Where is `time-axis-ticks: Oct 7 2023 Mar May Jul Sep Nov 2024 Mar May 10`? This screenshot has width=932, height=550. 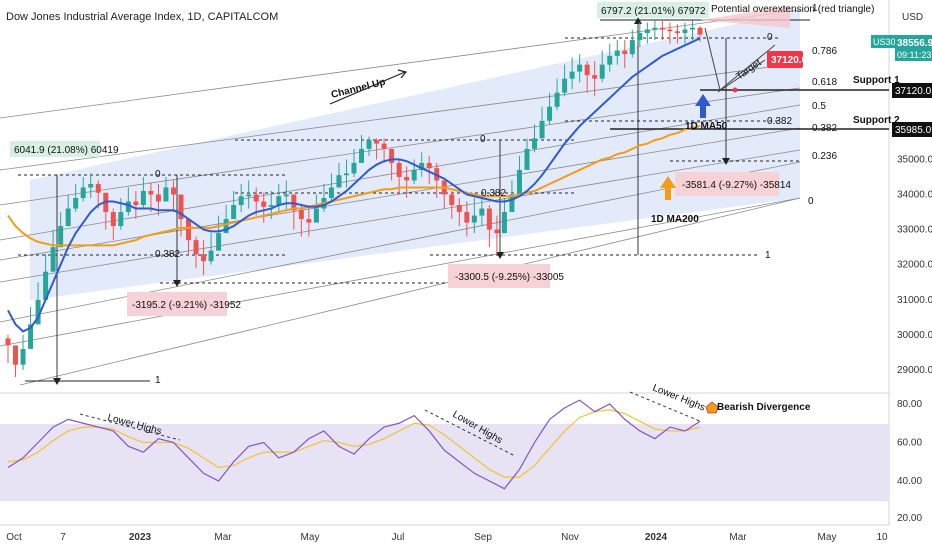 time-axis-ticks: Oct 7 2023 Mar May Jul Sep Nov 2024 Mar May 10 is located at coordinates (447, 537).